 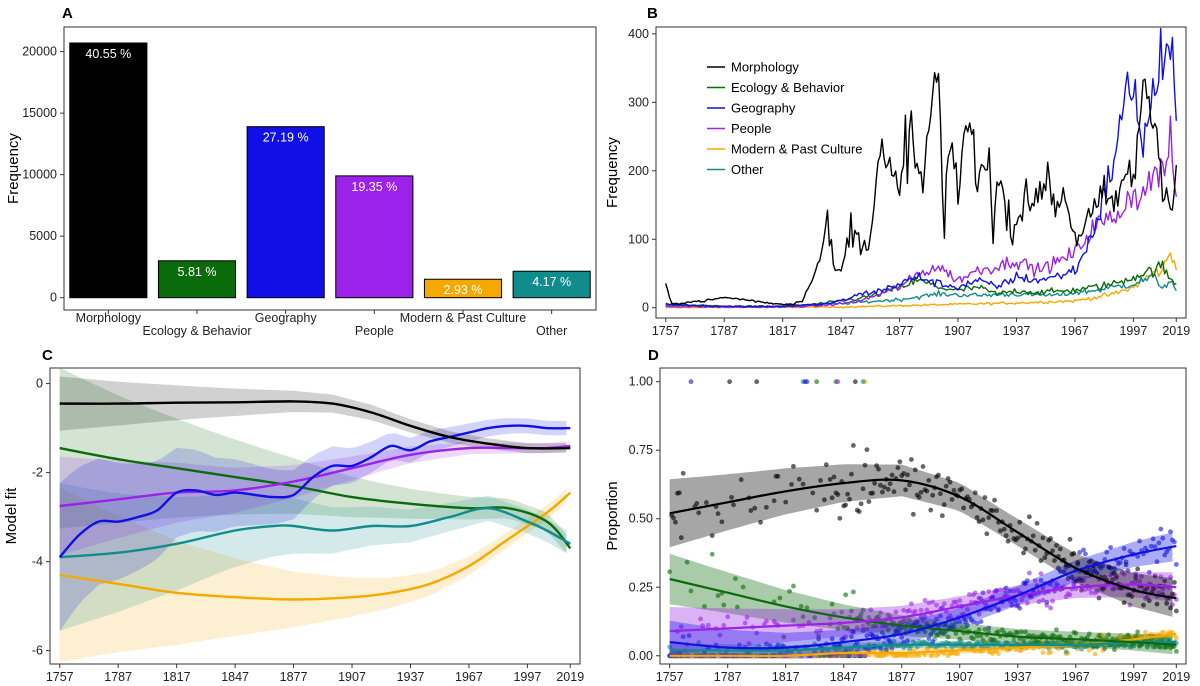 What do you see at coordinates (923, 608) in the screenshot?
I see `fit-line-people` at bounding box center [923, 608].